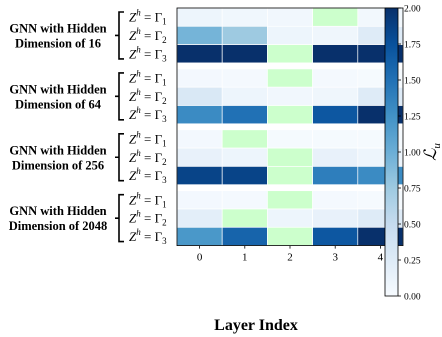 This screenshot has width=442, height=337. What do you see at coordinates (431, 152) in the screenshot?
I see `colorbar-label: ℒu` at bounding box center [431, 152].